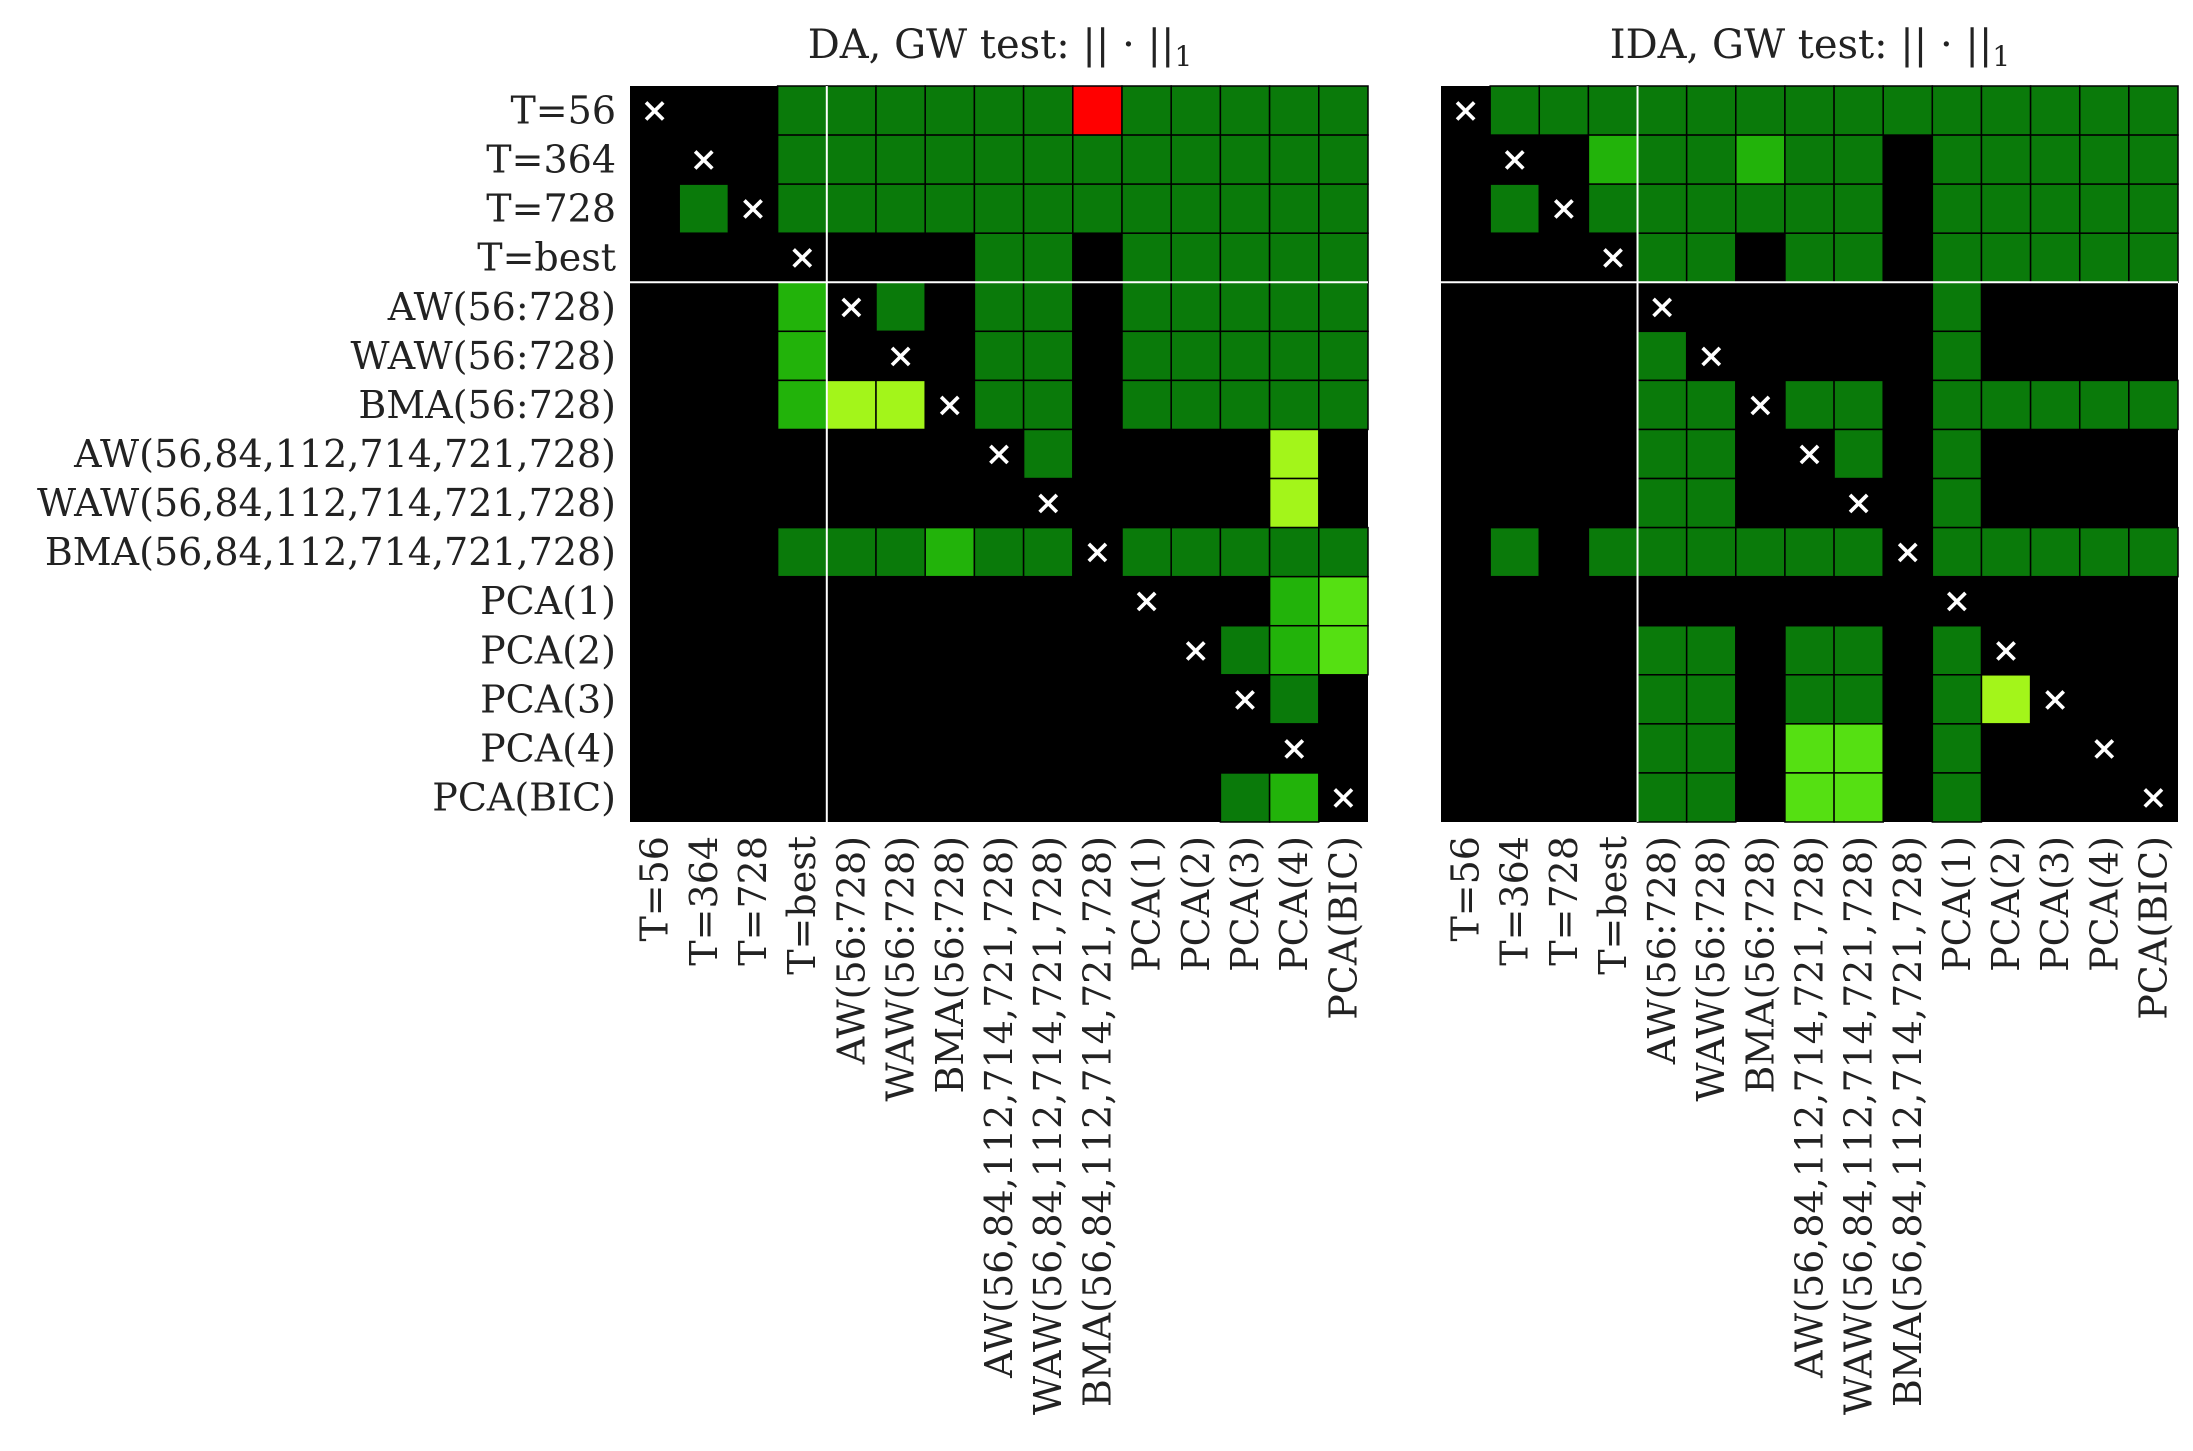 The width and height of the screenshot is (2193, 1451). I want to click on row-label: BMA(56:728), so click(487, 405).